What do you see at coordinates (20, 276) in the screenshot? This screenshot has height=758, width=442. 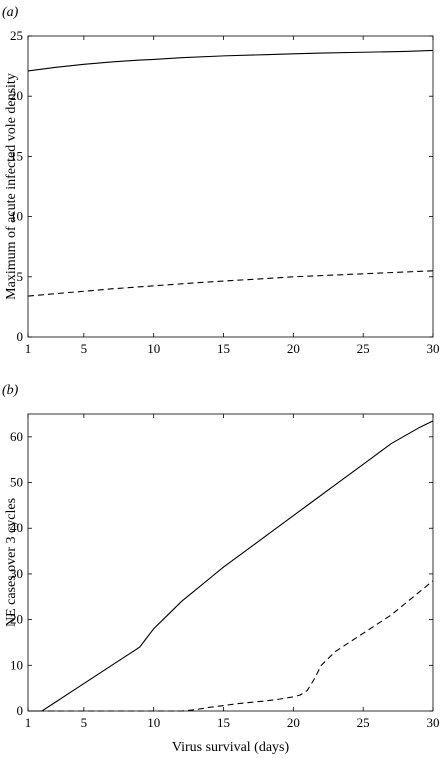 I see `y-tick-label: 5` at bounding box center [20, 276].